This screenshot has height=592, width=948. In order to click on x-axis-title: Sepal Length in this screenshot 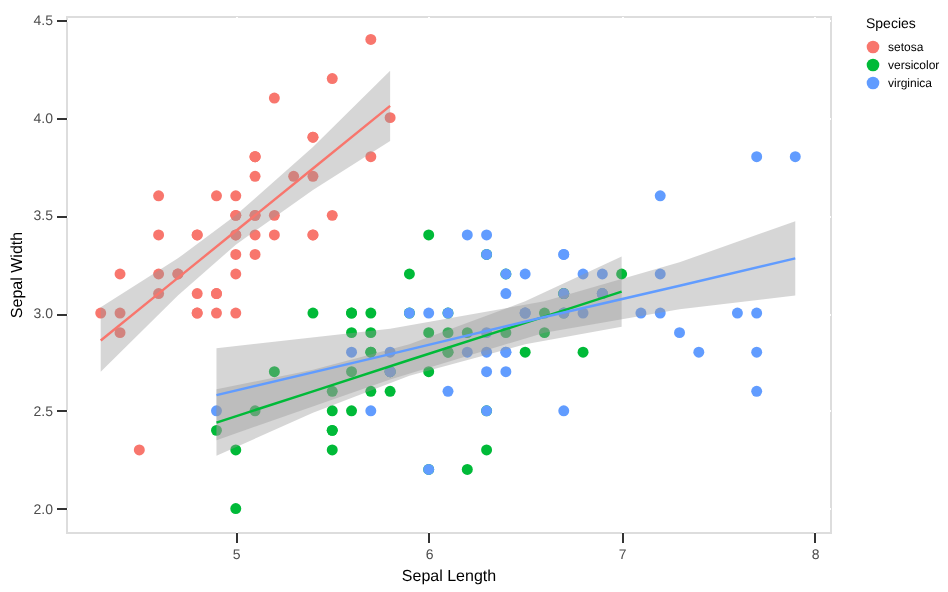, I will do `click(449, 576)`.